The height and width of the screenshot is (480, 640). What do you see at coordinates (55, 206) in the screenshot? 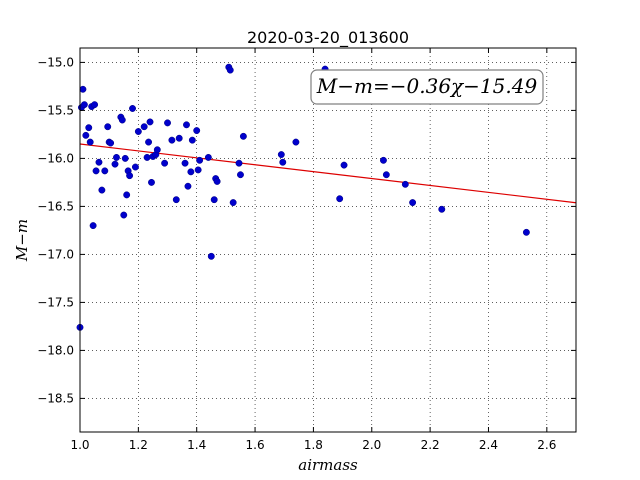
I see `y-tick-label: −16.5` at bounding box center [55, 206].